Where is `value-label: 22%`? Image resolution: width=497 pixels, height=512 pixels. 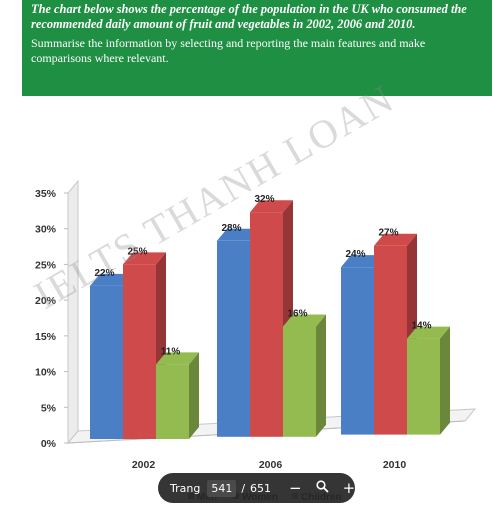
value-label: 22% is located at coordinates (104, 273).